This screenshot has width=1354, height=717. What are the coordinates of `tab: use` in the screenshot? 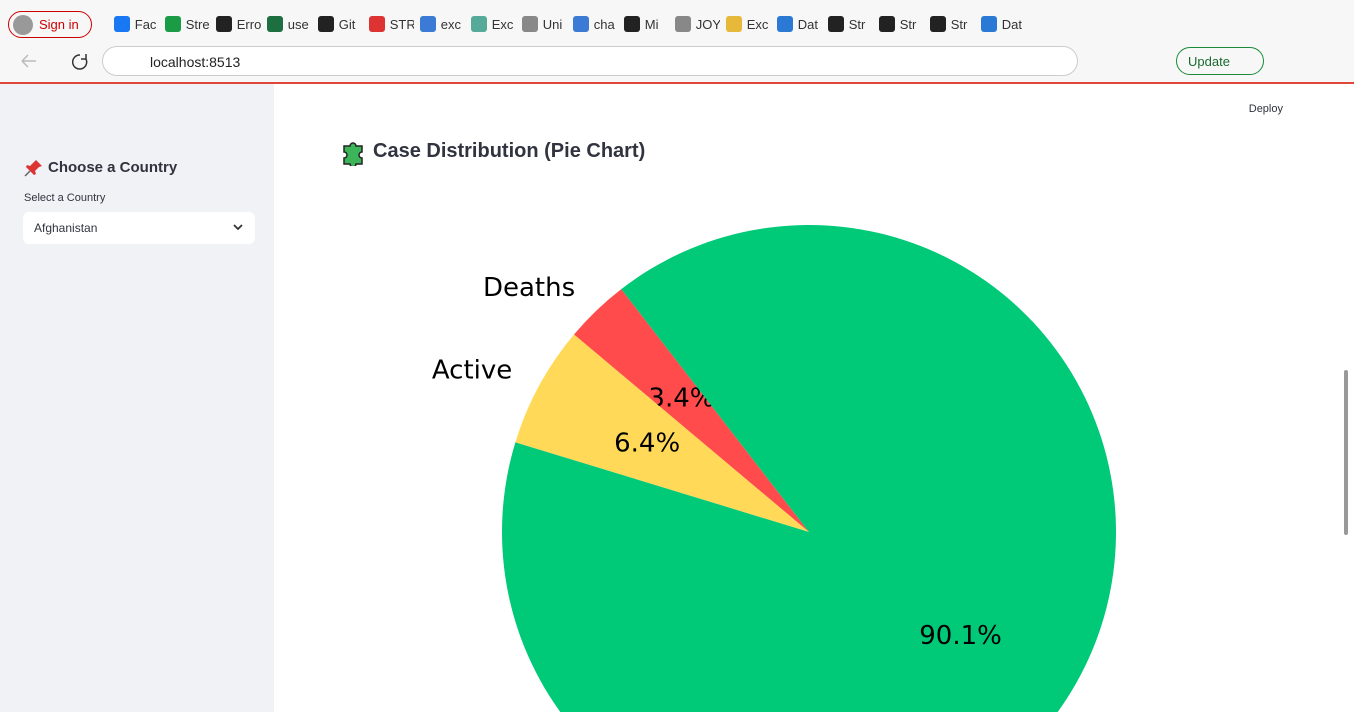 It's located at (286, 24).